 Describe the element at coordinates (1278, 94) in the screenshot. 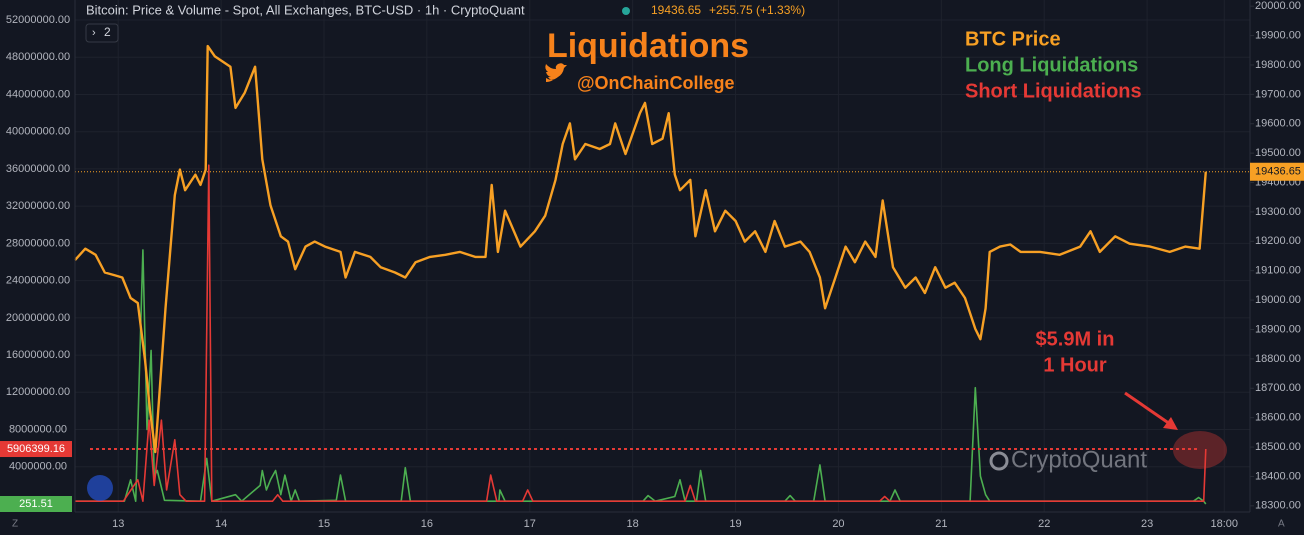

I see `y2-tick-label: 19700.00` at that location.